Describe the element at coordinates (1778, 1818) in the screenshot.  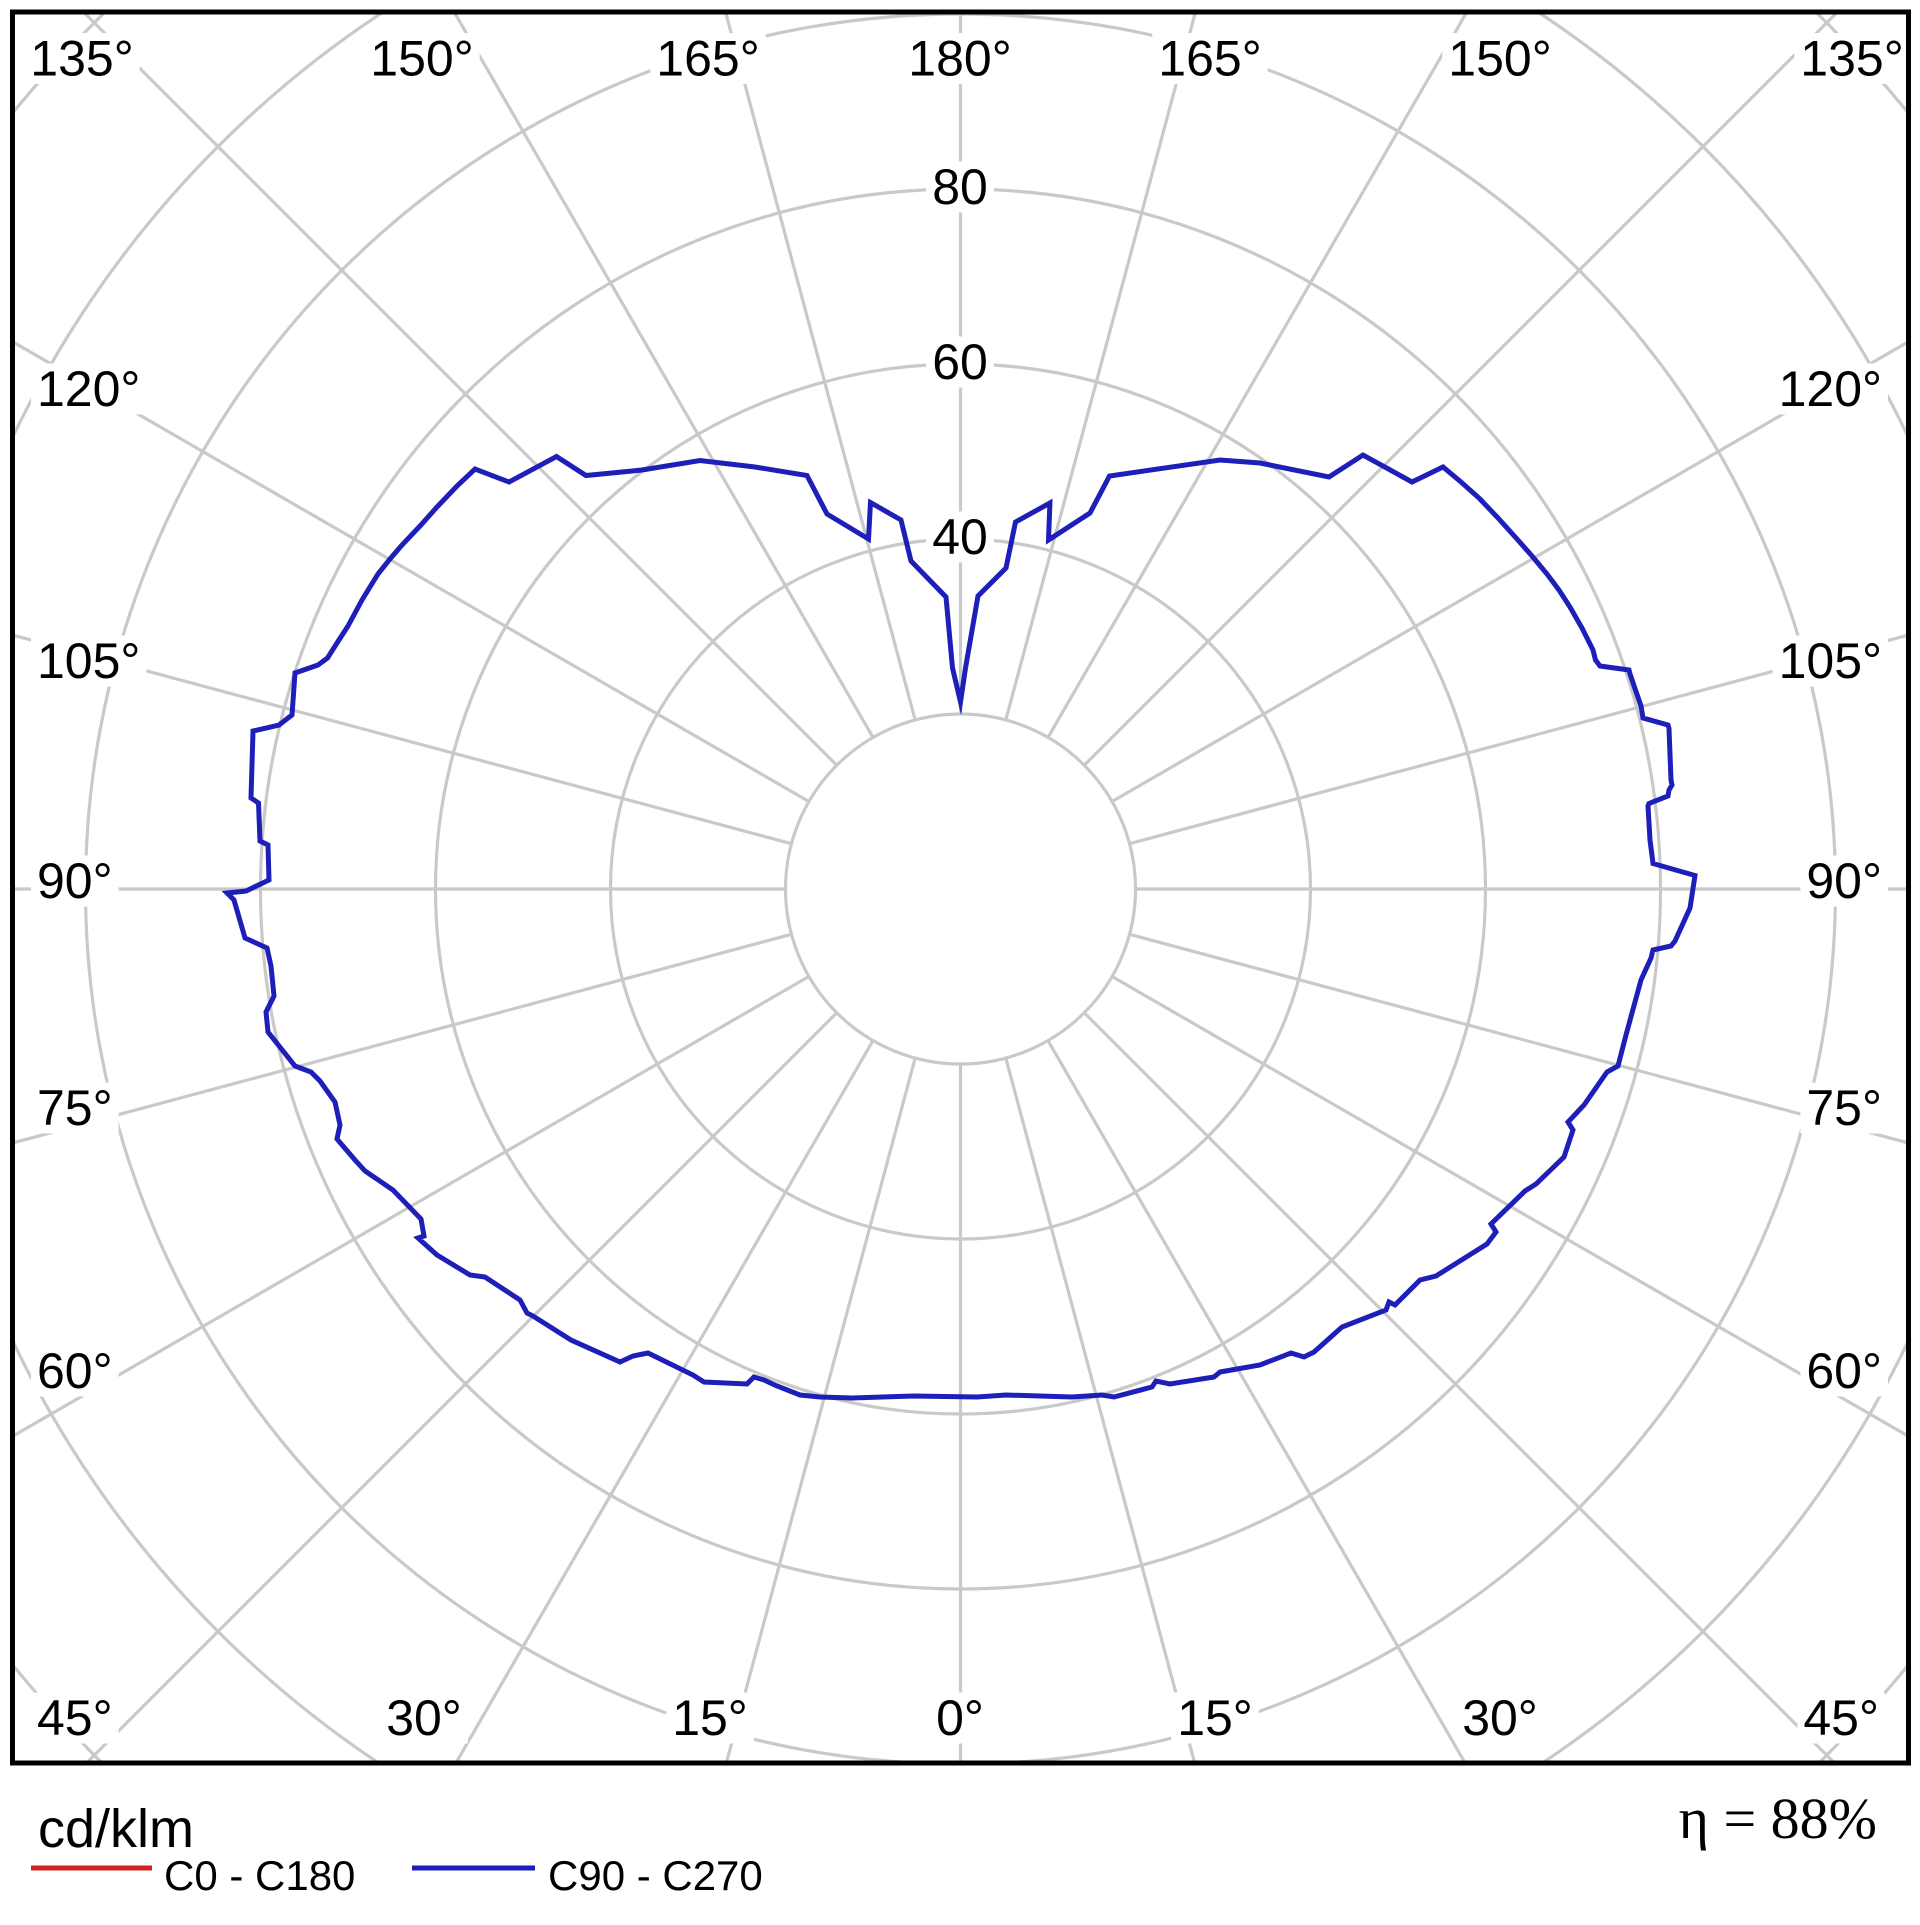
I see `svg-text: η = 88%` at that location.